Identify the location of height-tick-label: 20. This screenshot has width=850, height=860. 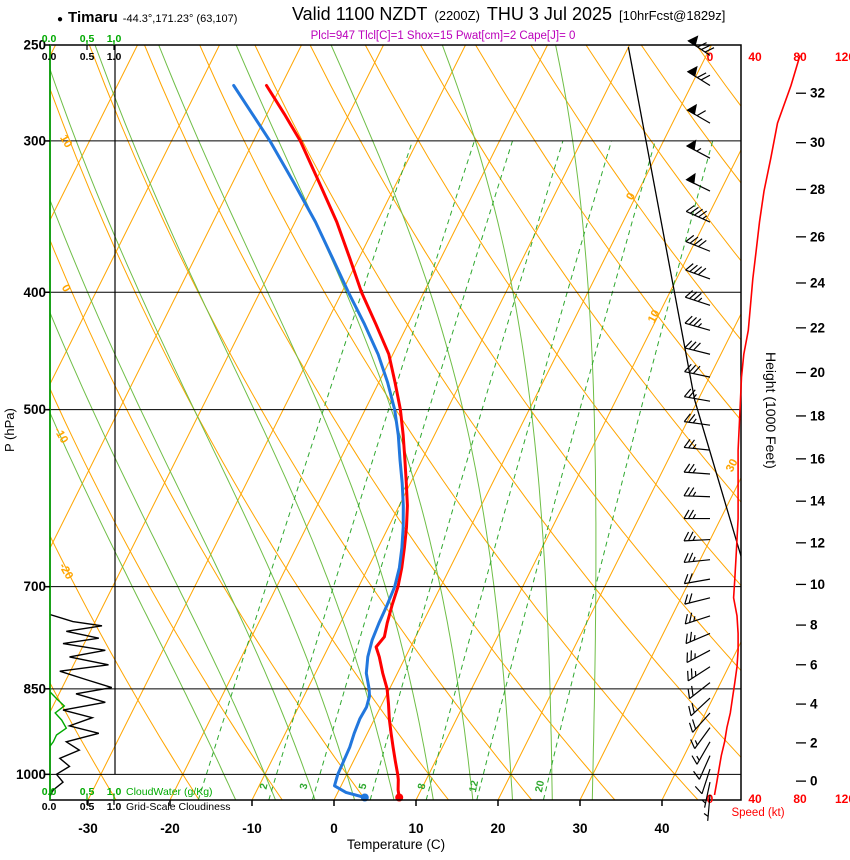
(817, 372).